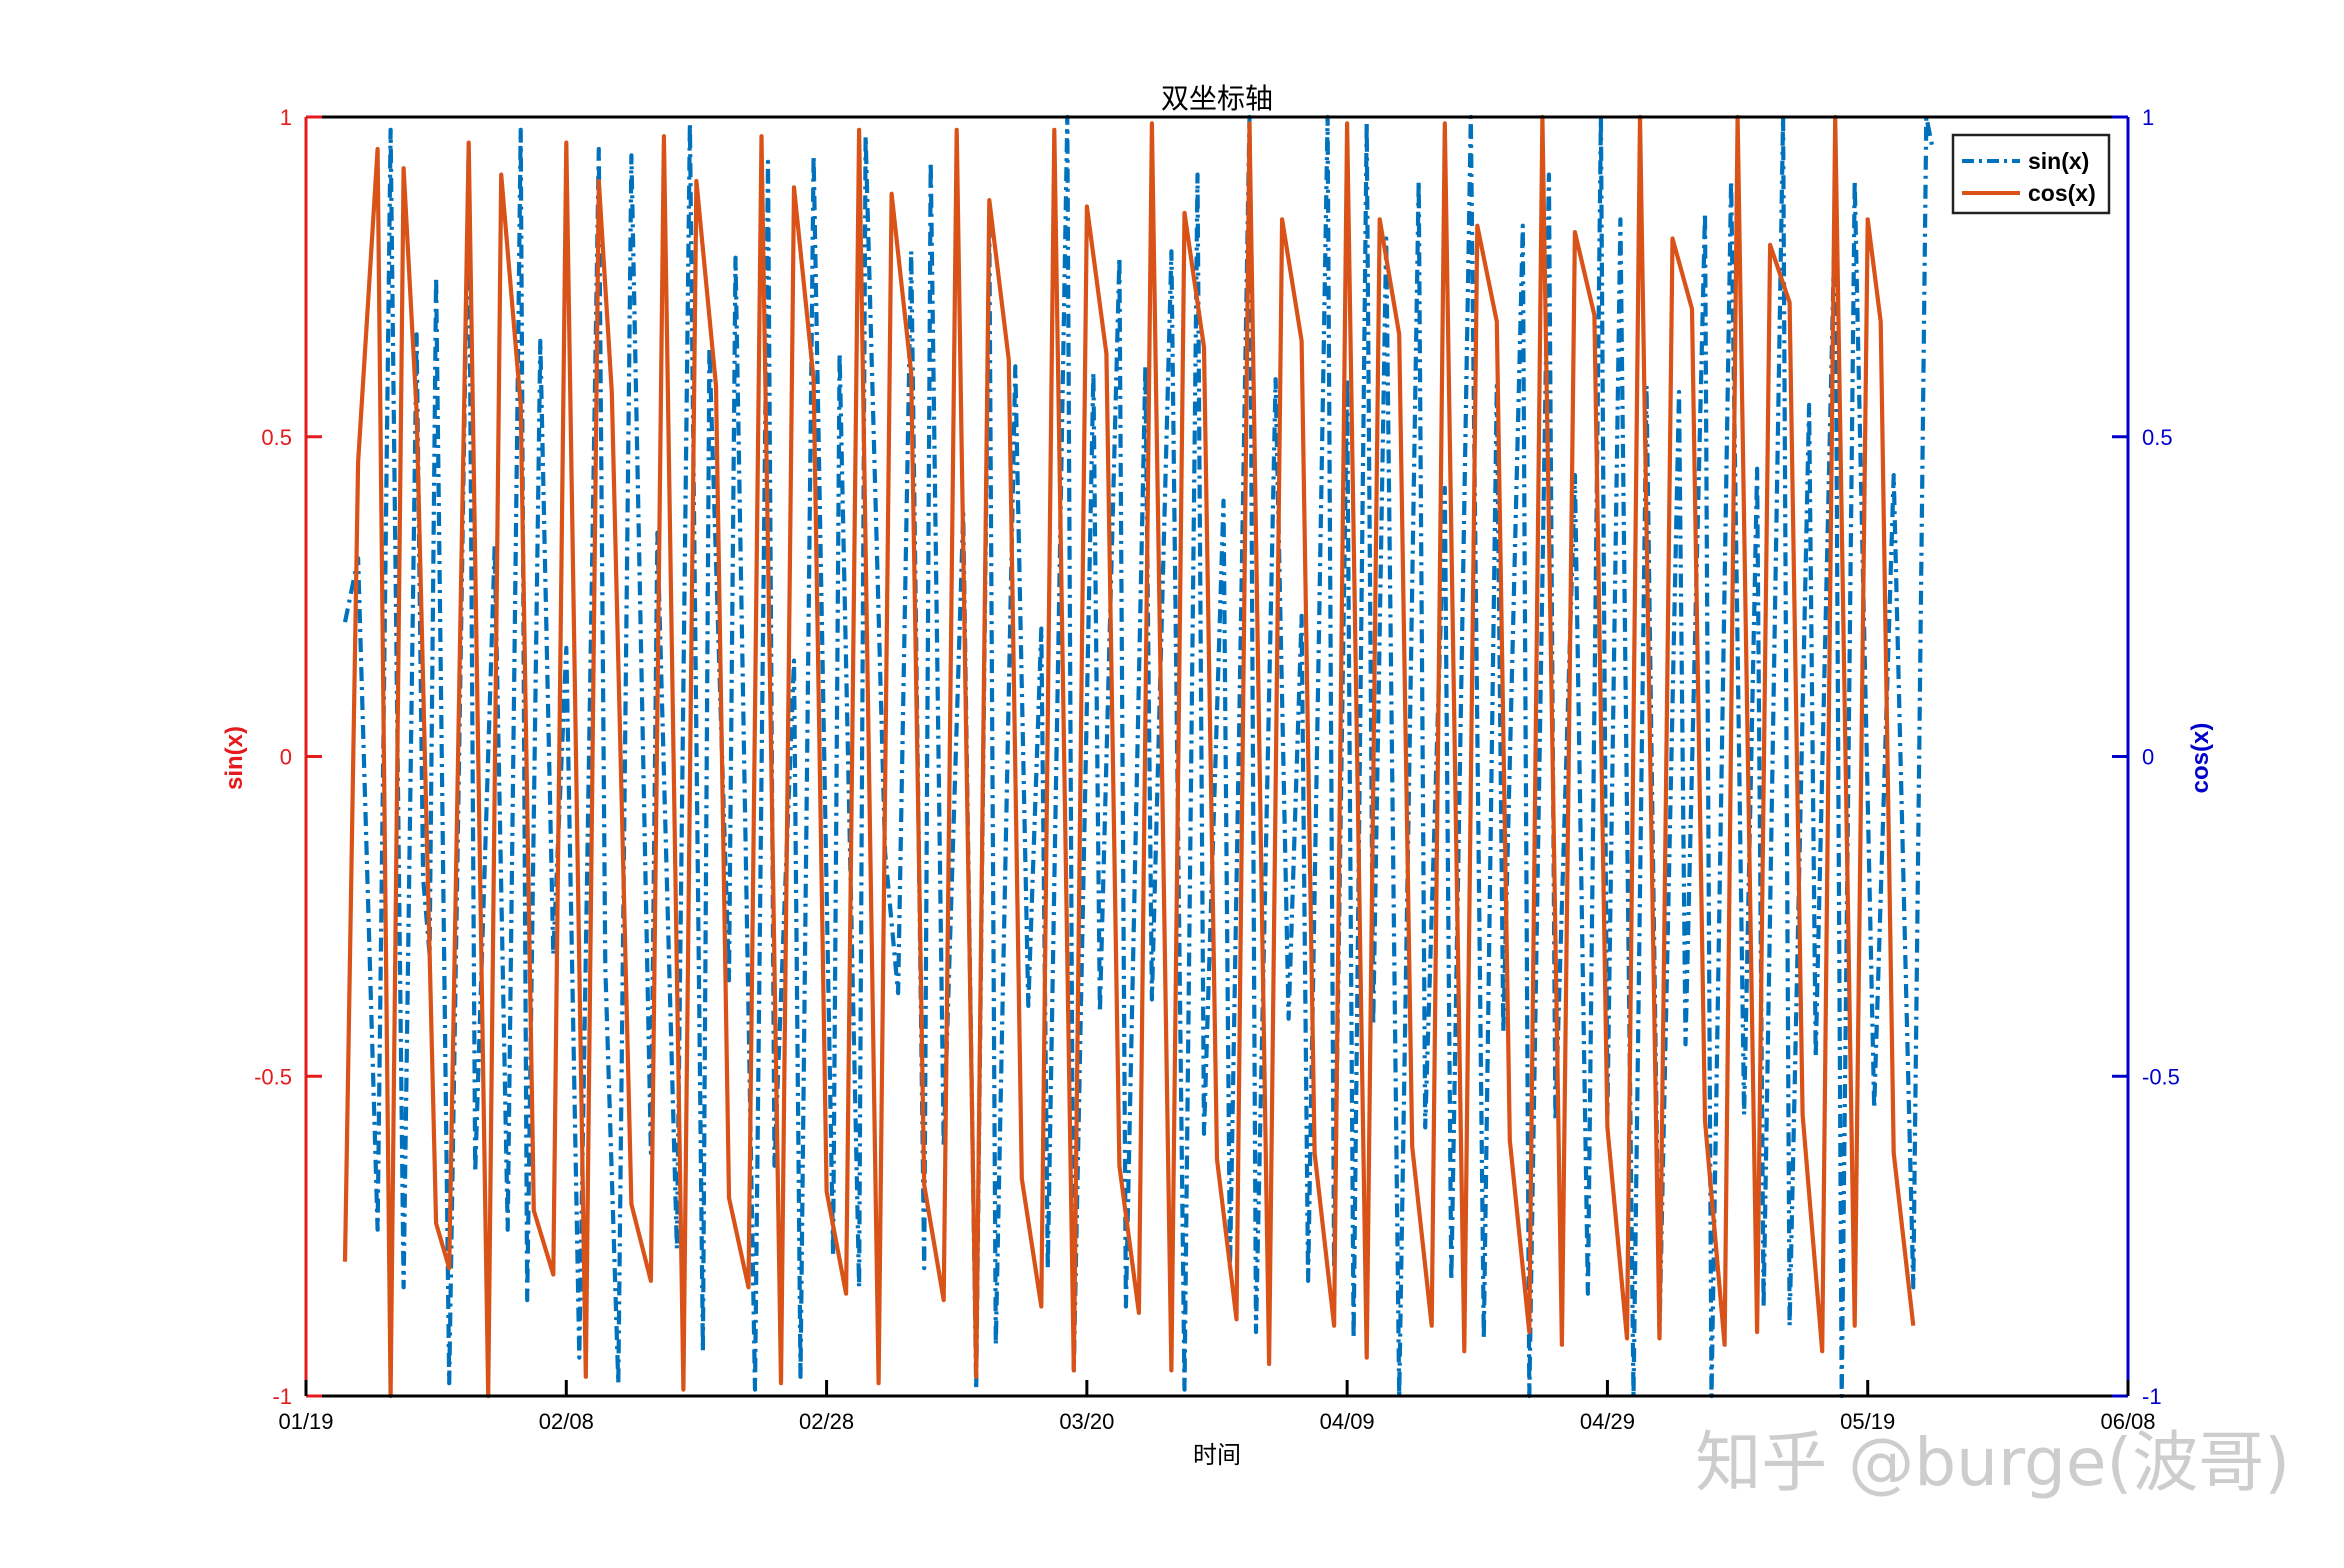  I want to click on x-tick-label: 04/09, so click(1347, 1421).